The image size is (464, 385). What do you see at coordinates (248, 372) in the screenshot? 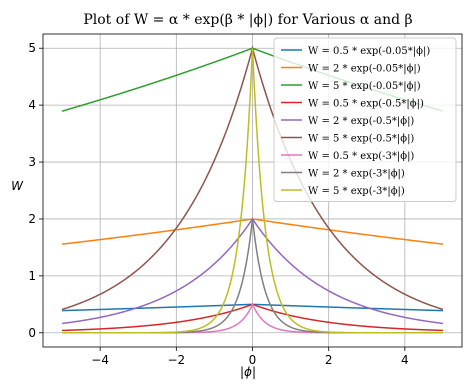
I see `x-axis-label: |ϕ|` at bounding box center [248, 372].